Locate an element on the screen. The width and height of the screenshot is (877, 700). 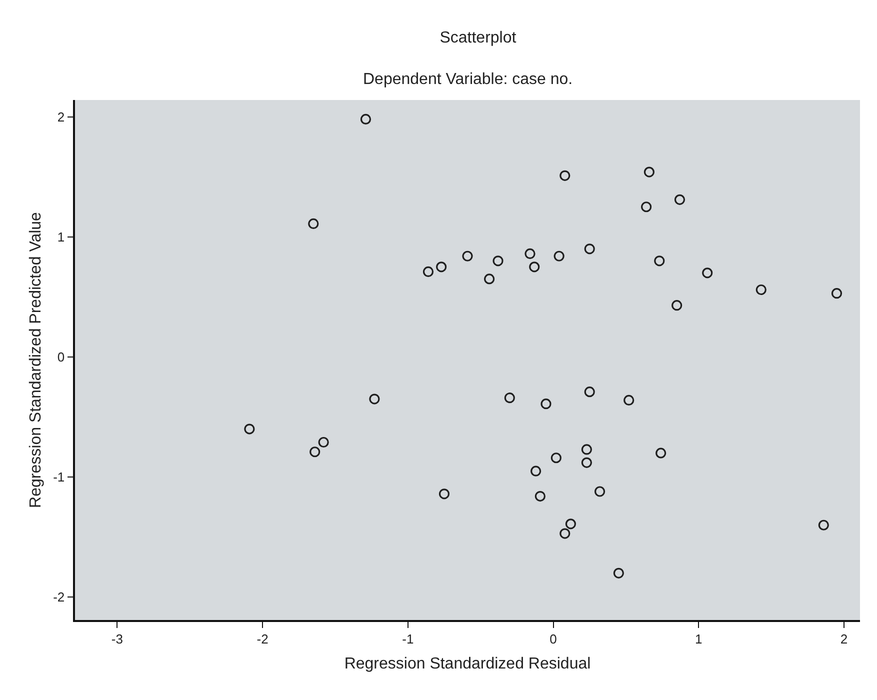
x-tick-label: -1 is located at coordinates (408, 638).